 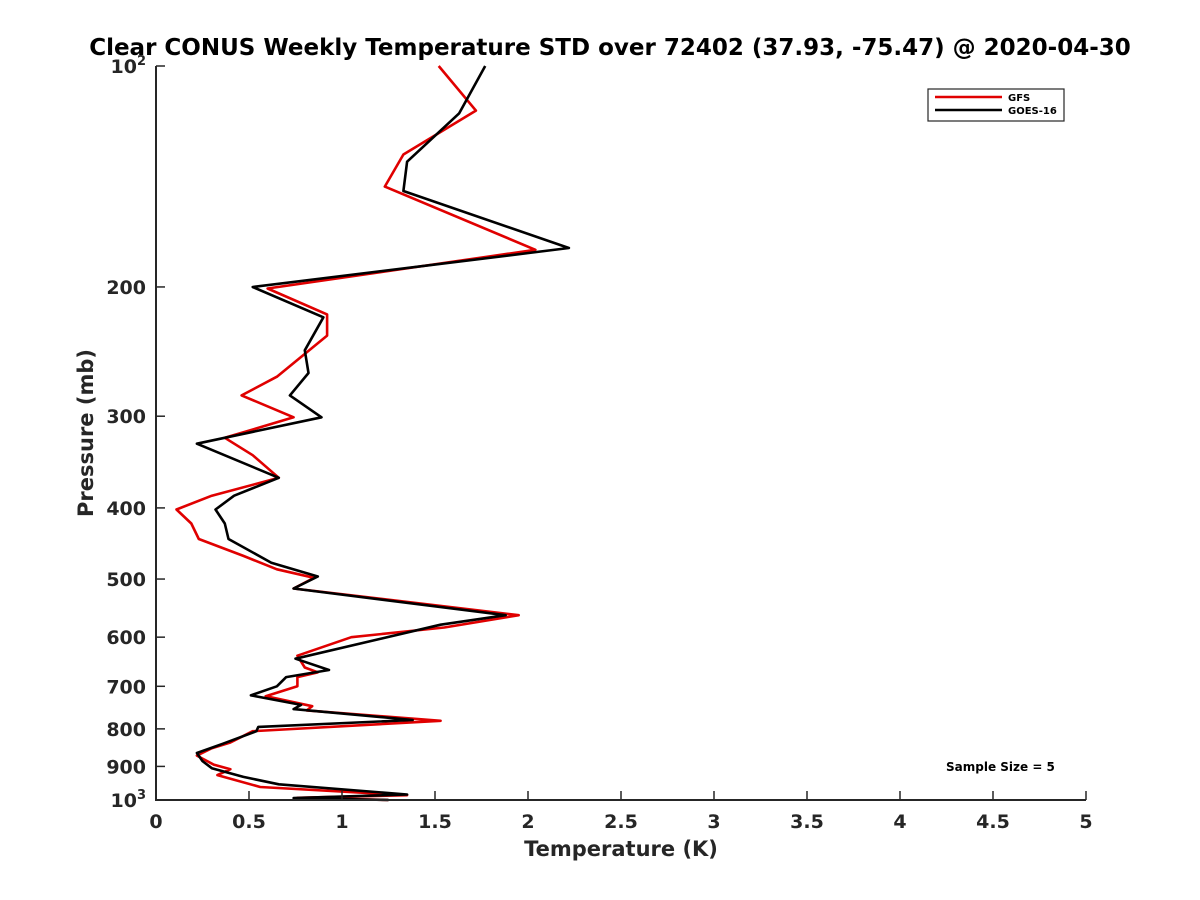 I want to click on x-tick-label: 3, so click(x=713, y=822).